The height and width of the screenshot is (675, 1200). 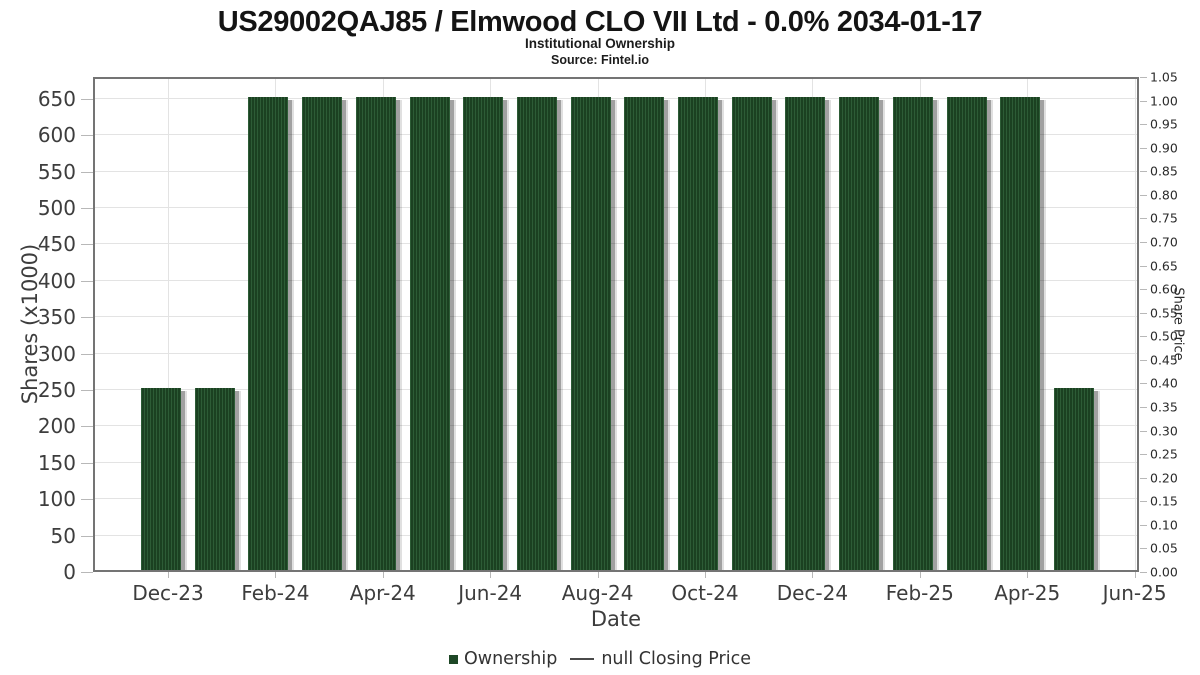 I want to click on legend-ownership-swatch-icon, so click(x=453, y=659).